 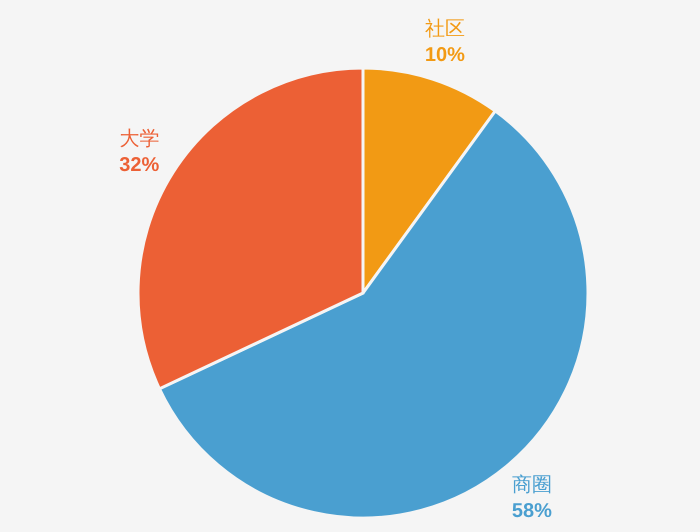 What do you see at coordinates (139, 138) in the screenshot?
I see `slice-label: 大学` at bounding box center [139, 138].